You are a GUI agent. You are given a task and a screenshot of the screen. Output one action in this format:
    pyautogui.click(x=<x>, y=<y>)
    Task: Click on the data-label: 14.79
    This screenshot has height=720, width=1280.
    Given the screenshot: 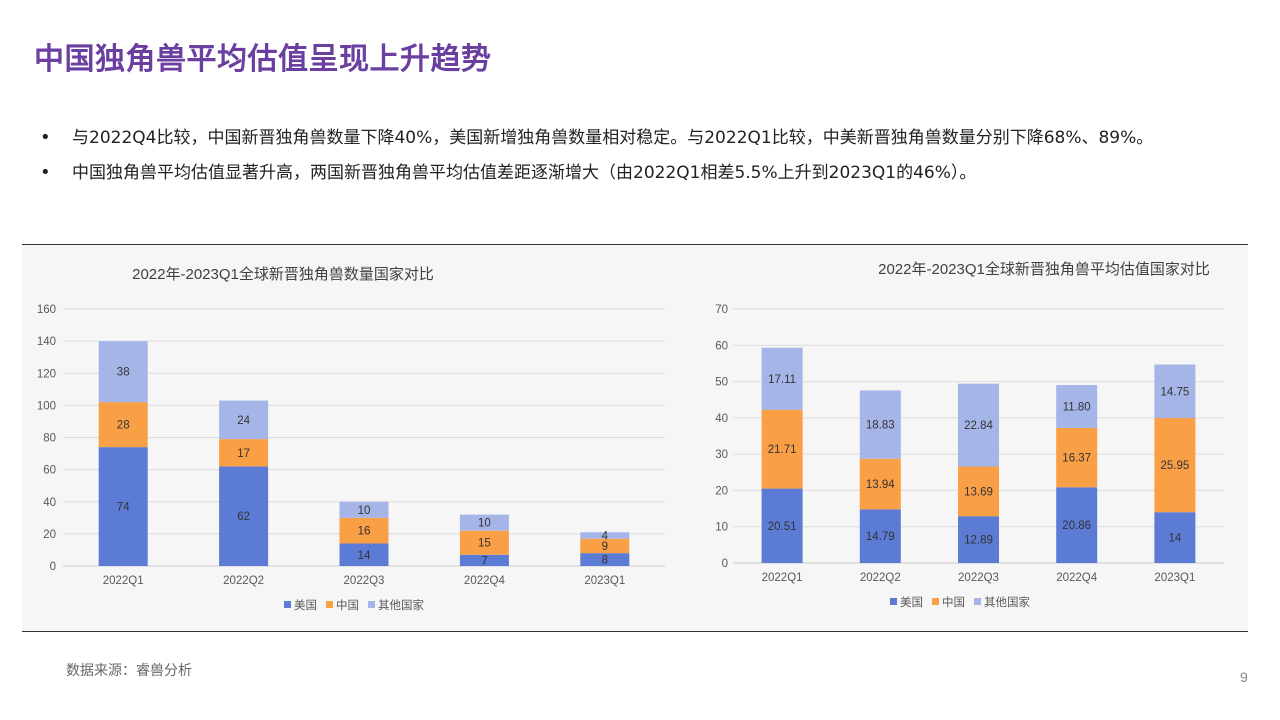 What is the action you would take?
    pyautogui.click(x=880, y=537)
    